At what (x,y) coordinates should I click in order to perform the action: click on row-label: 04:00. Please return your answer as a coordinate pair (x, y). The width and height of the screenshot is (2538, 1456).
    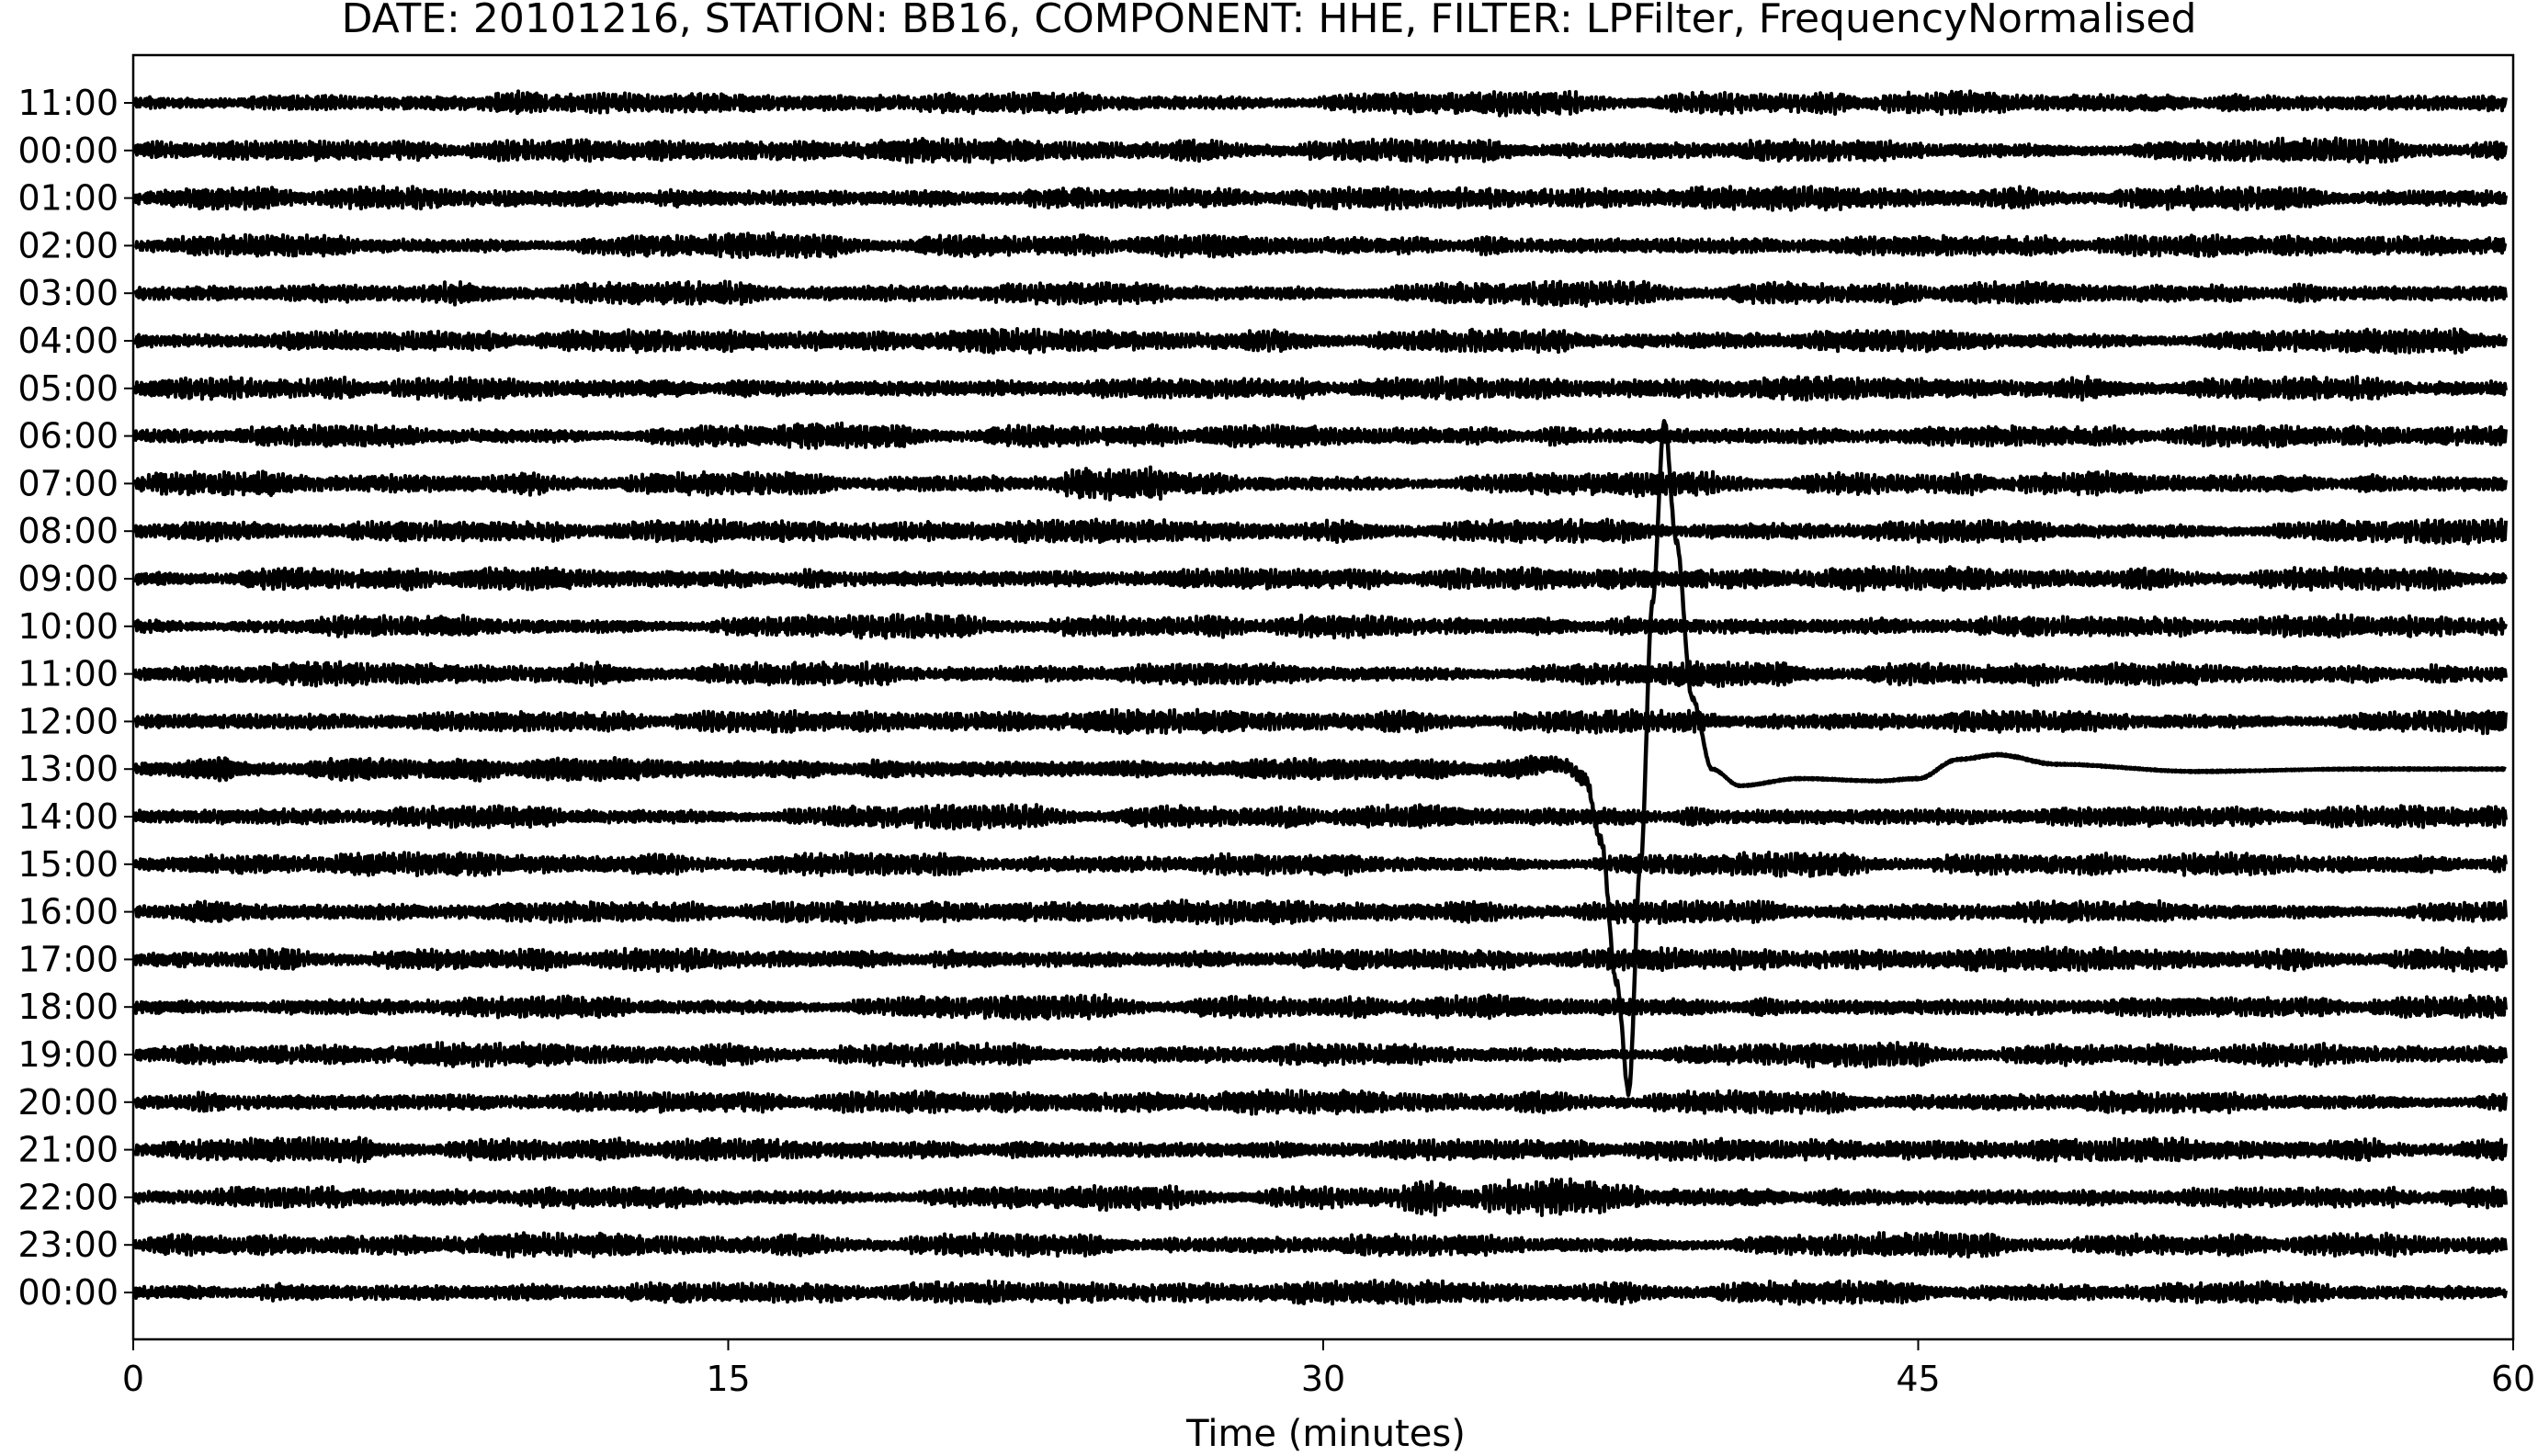
    Looking at the image, I should click on (68, 341).